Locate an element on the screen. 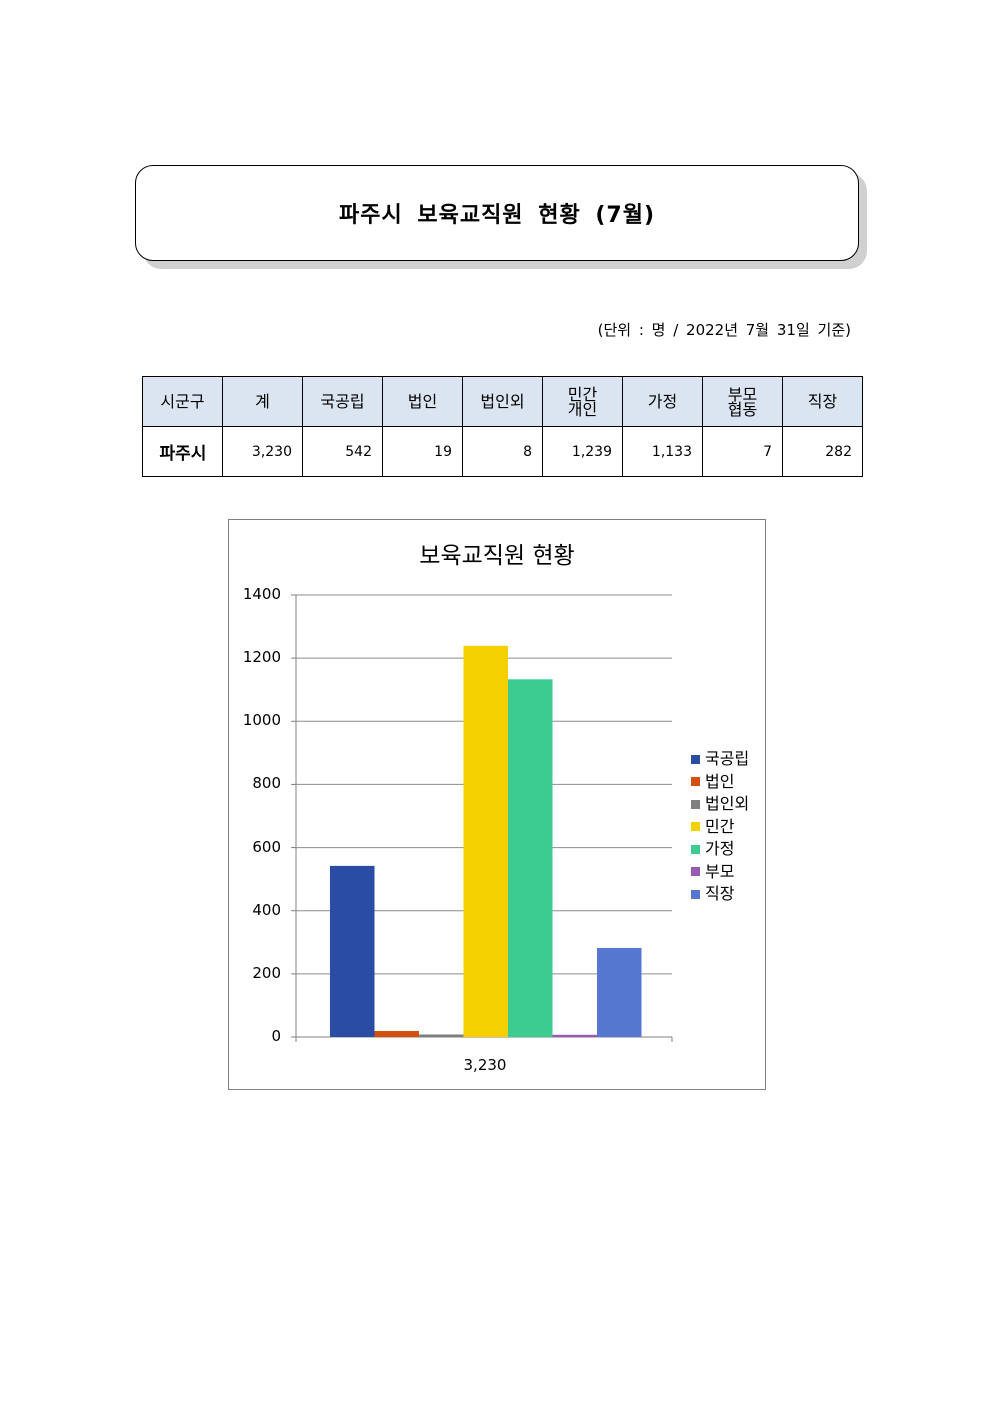  chart-plot is located at coordinates (482, 818).